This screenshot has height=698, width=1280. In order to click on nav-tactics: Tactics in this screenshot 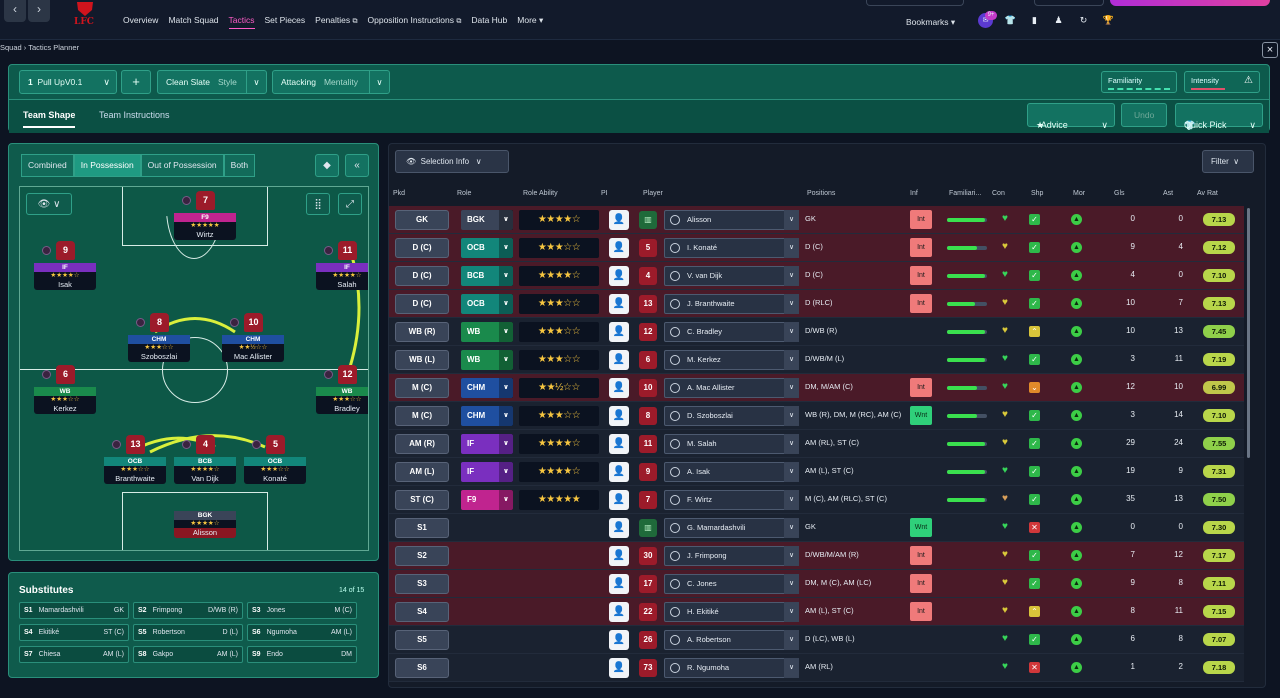, I will do `click(241, 22)`.